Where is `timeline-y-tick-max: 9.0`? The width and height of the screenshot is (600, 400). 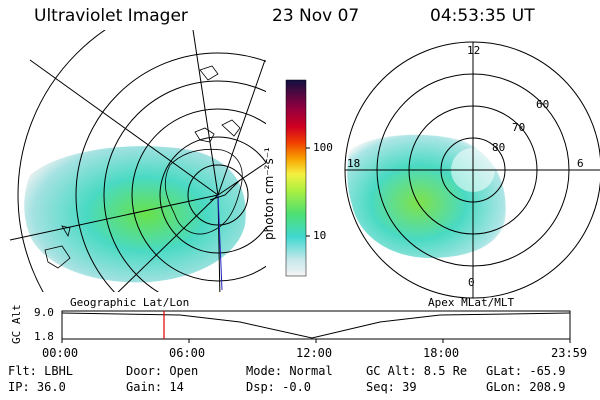
timeline-y-tick-max: 9.0 is located at coordinates (44, 312).